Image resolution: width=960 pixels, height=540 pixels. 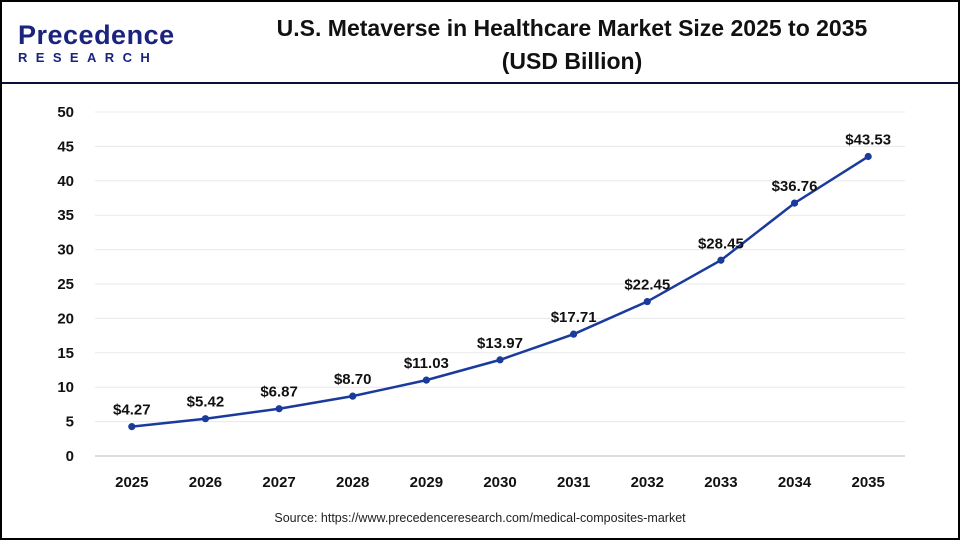 What do you see at coordinates (65, 284) in the screenshot?
I see `y-tick-label: 25` at bounding box center [65, 284].